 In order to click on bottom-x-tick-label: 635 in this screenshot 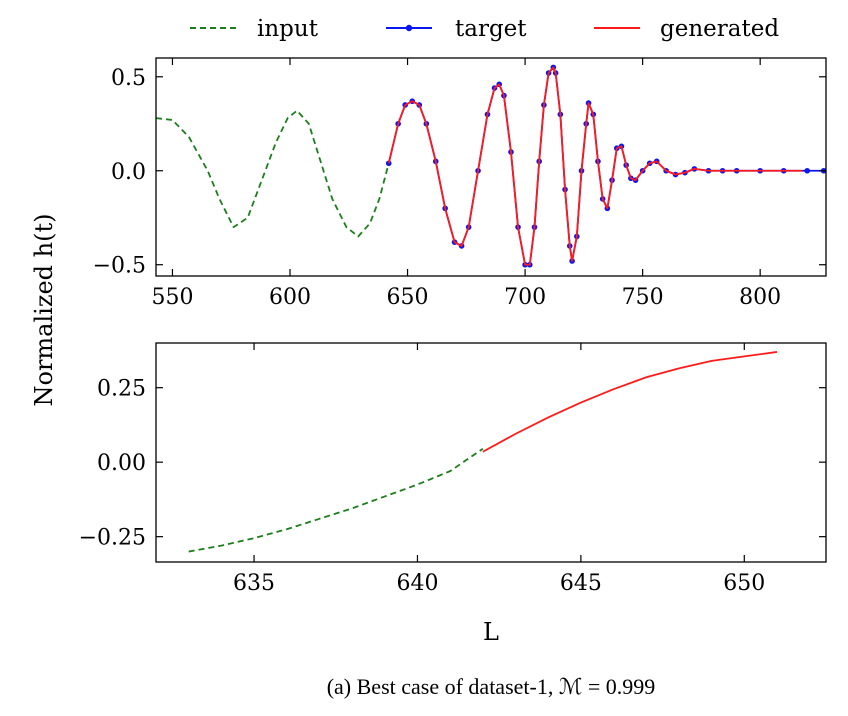, I will do `click(254, 583)`.